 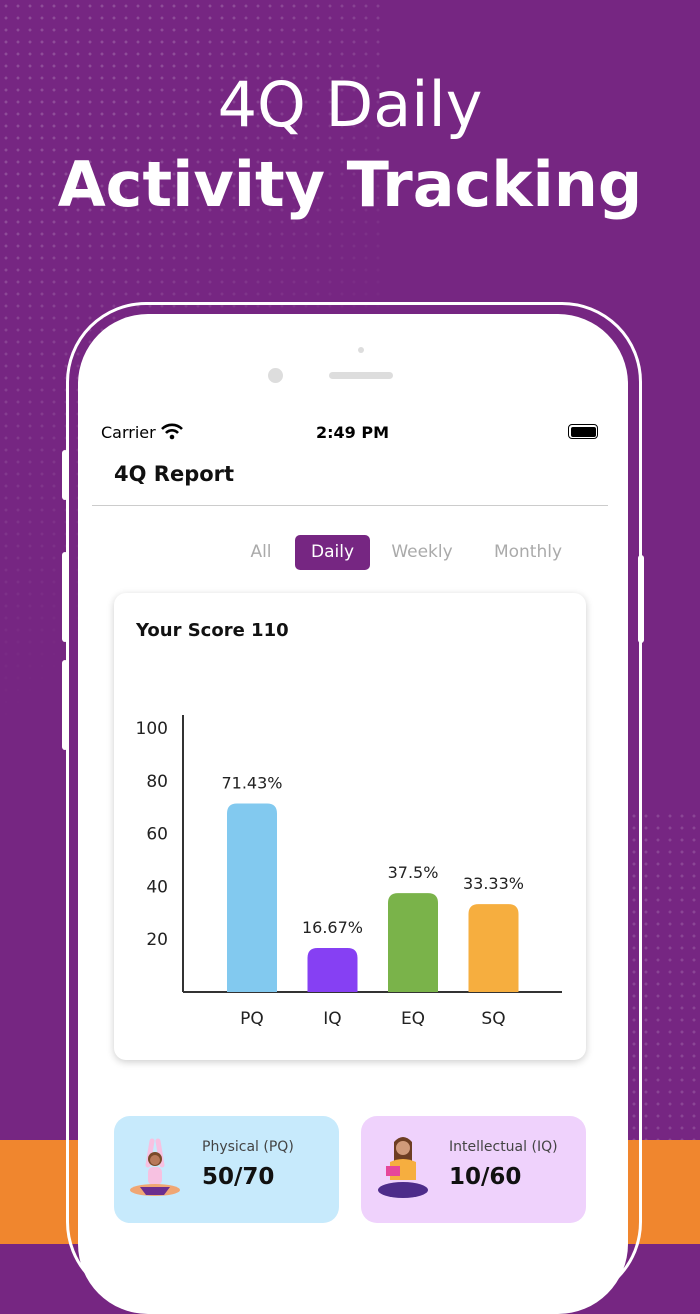 What do you see at coordinates (493, 883) in the screenshot?
I see `data-label: 33.33%` at bounding box center [493, 883].